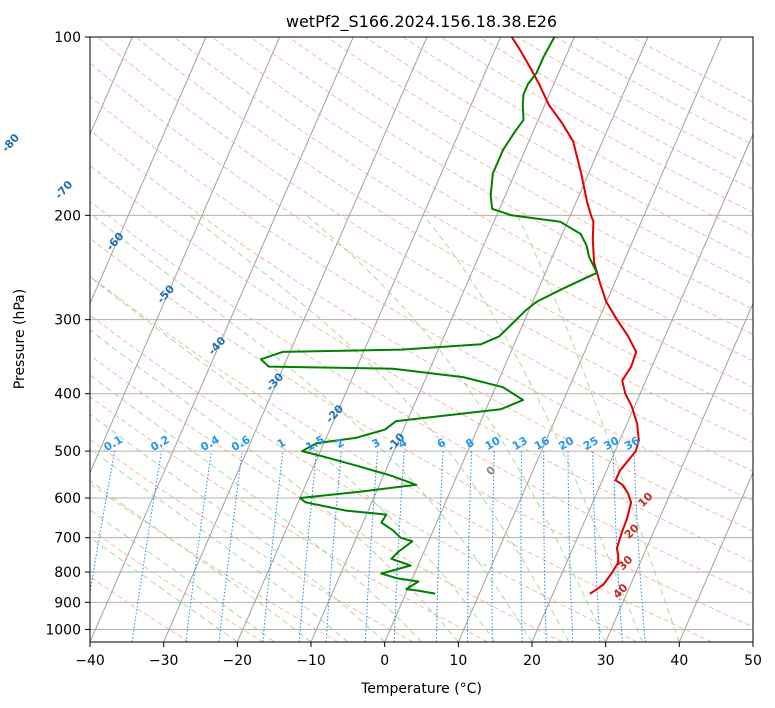  I want to click on y-tick-label: 200, so click(67, 216).